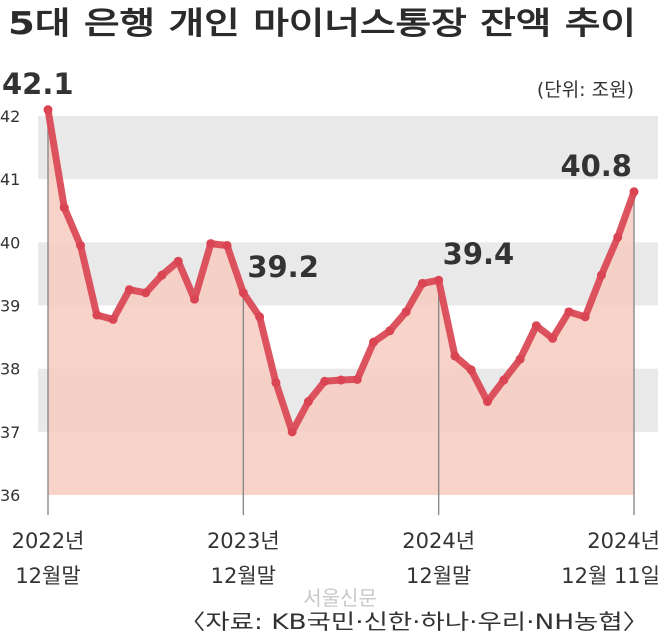 Image resolution: width=662 pixels, height=638 pixels. I want to click on x-label-year: 2023년, so click(243, 541).